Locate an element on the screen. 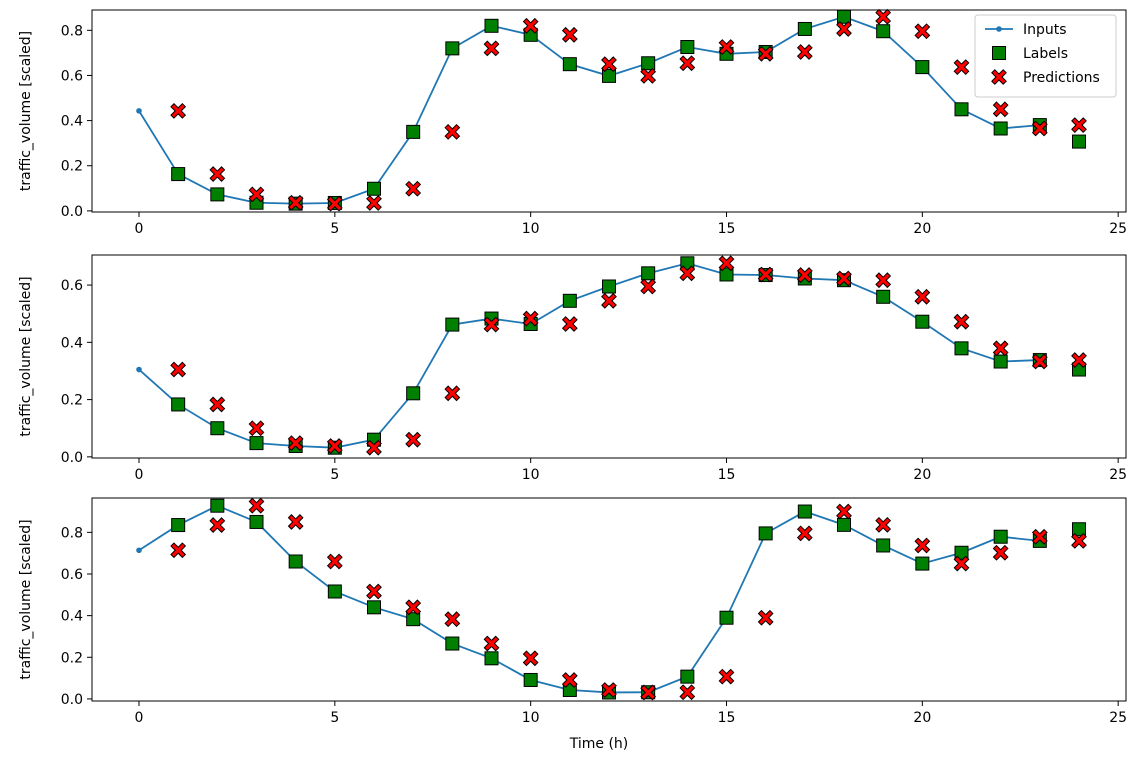 This screenshot has height=761, width=1145. y-tick-label: 0.0 is located at coordinates (72, 212).